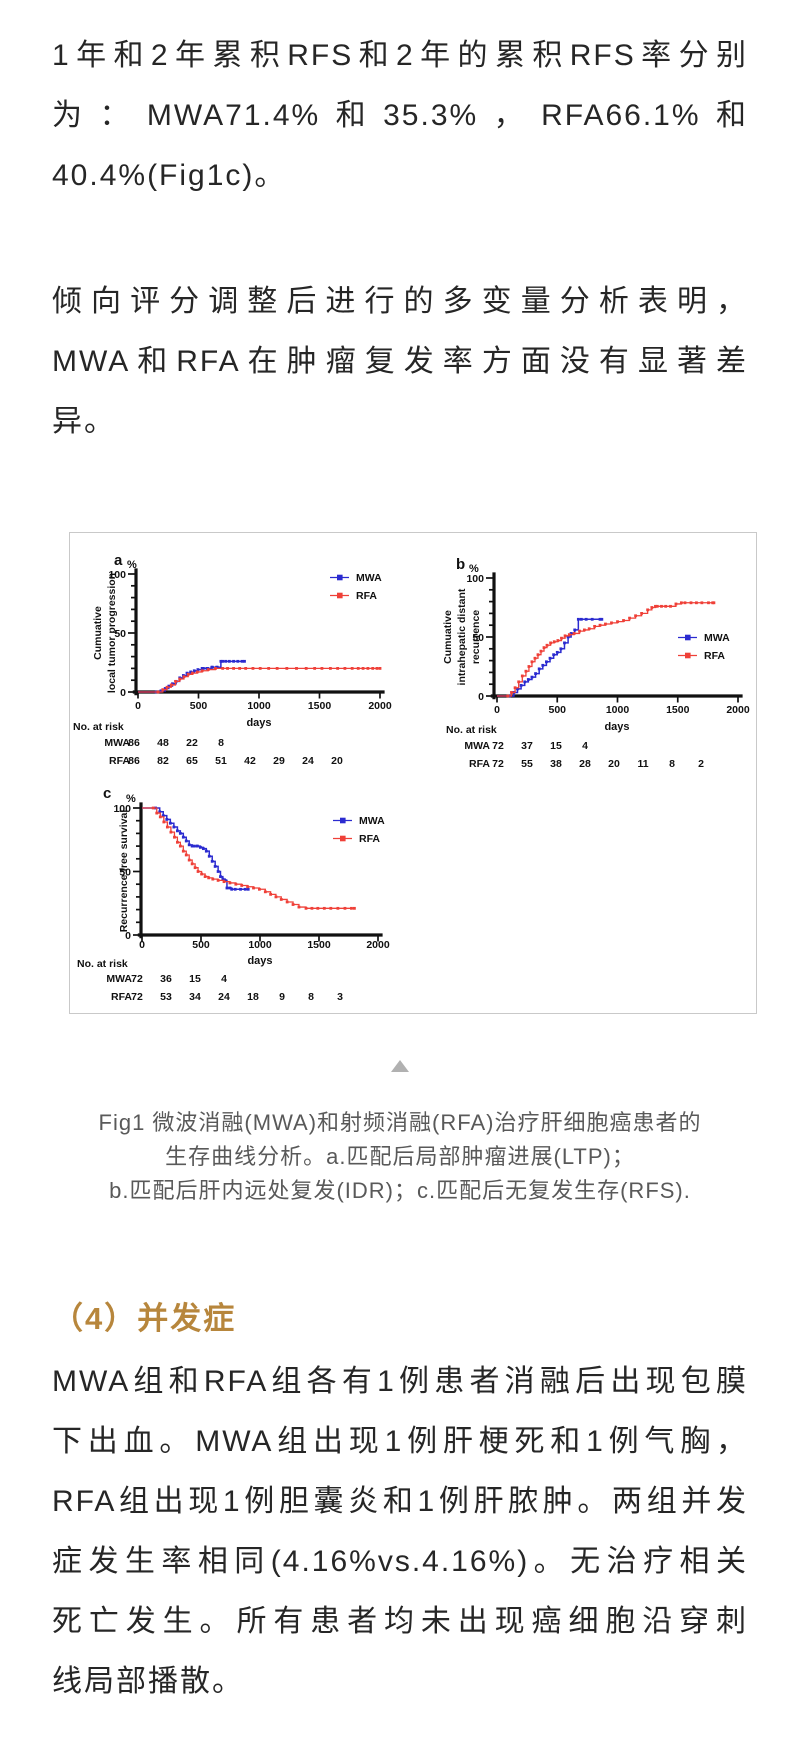  I want to click on svg-text: 29, so click(279, 761).